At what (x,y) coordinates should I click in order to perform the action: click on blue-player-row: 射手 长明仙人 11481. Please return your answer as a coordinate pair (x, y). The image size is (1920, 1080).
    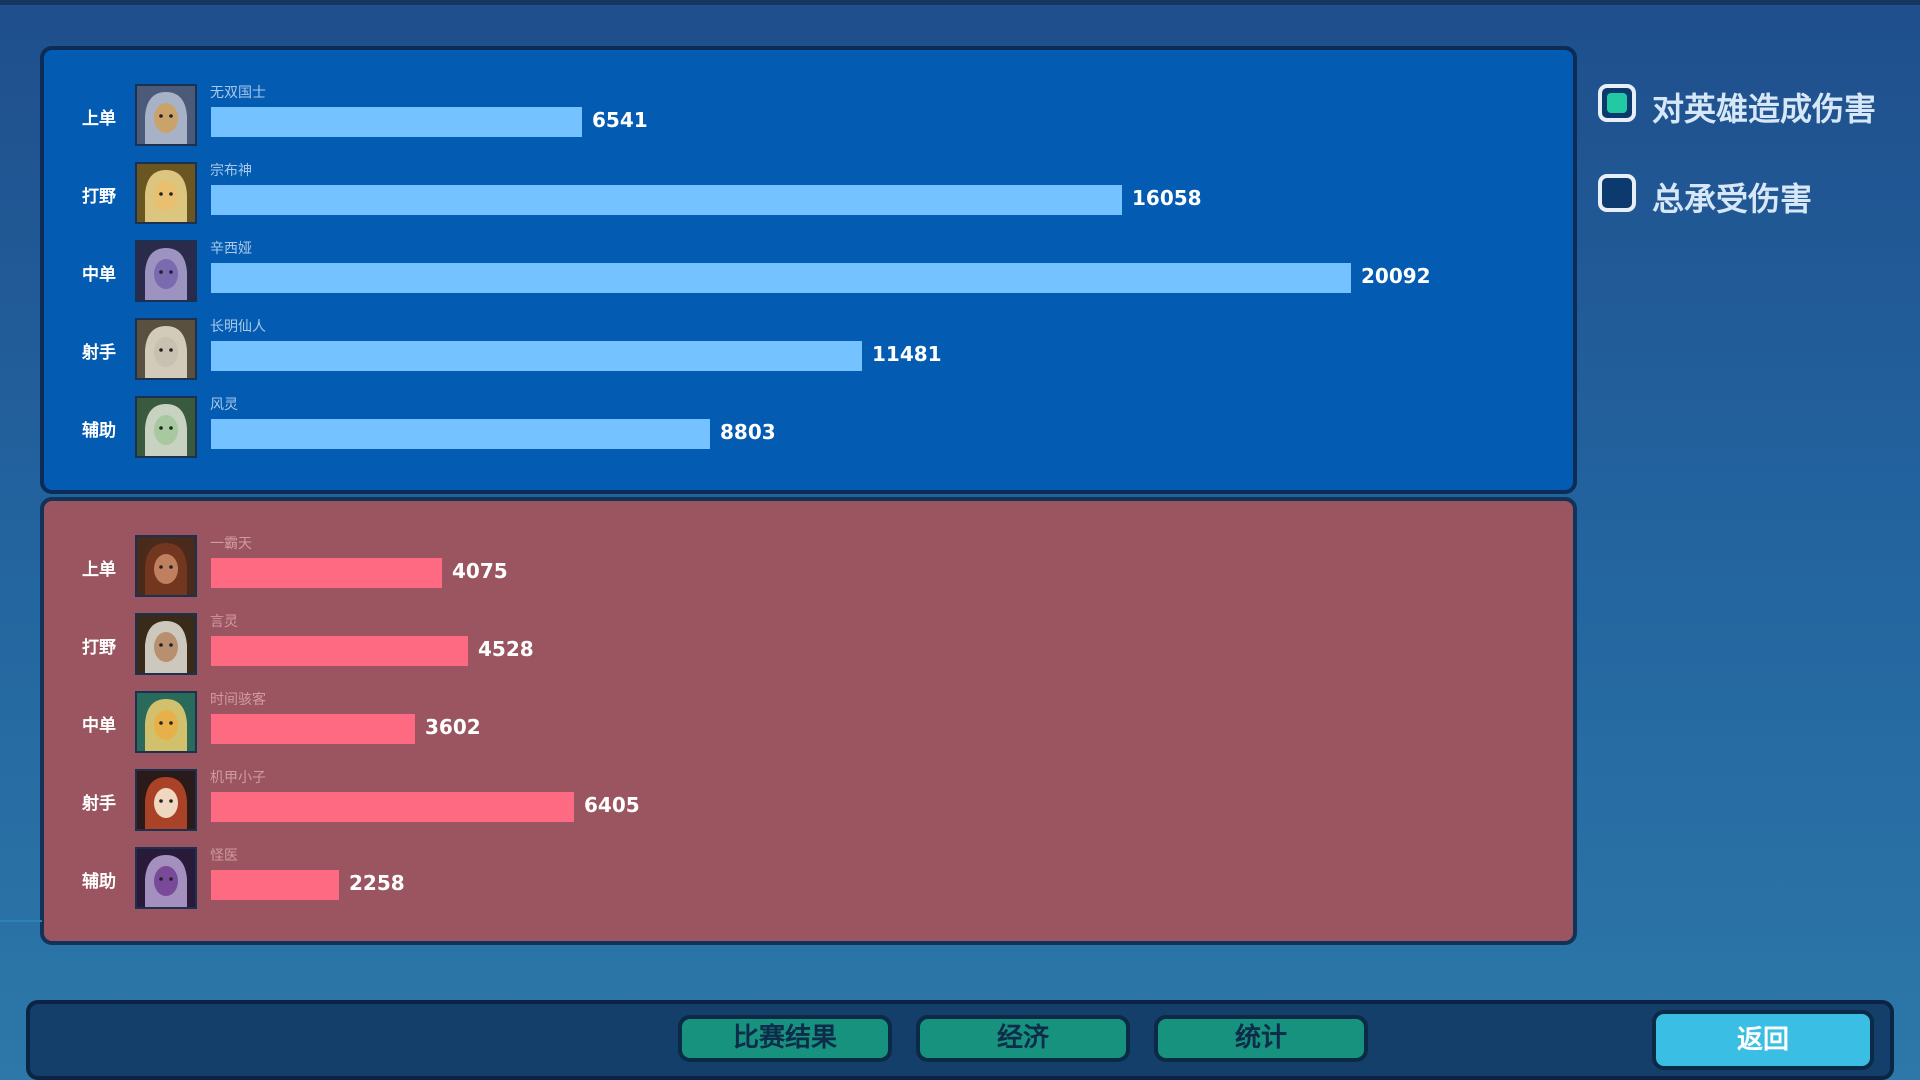
    Looking at the image, I should click on (794, 351).